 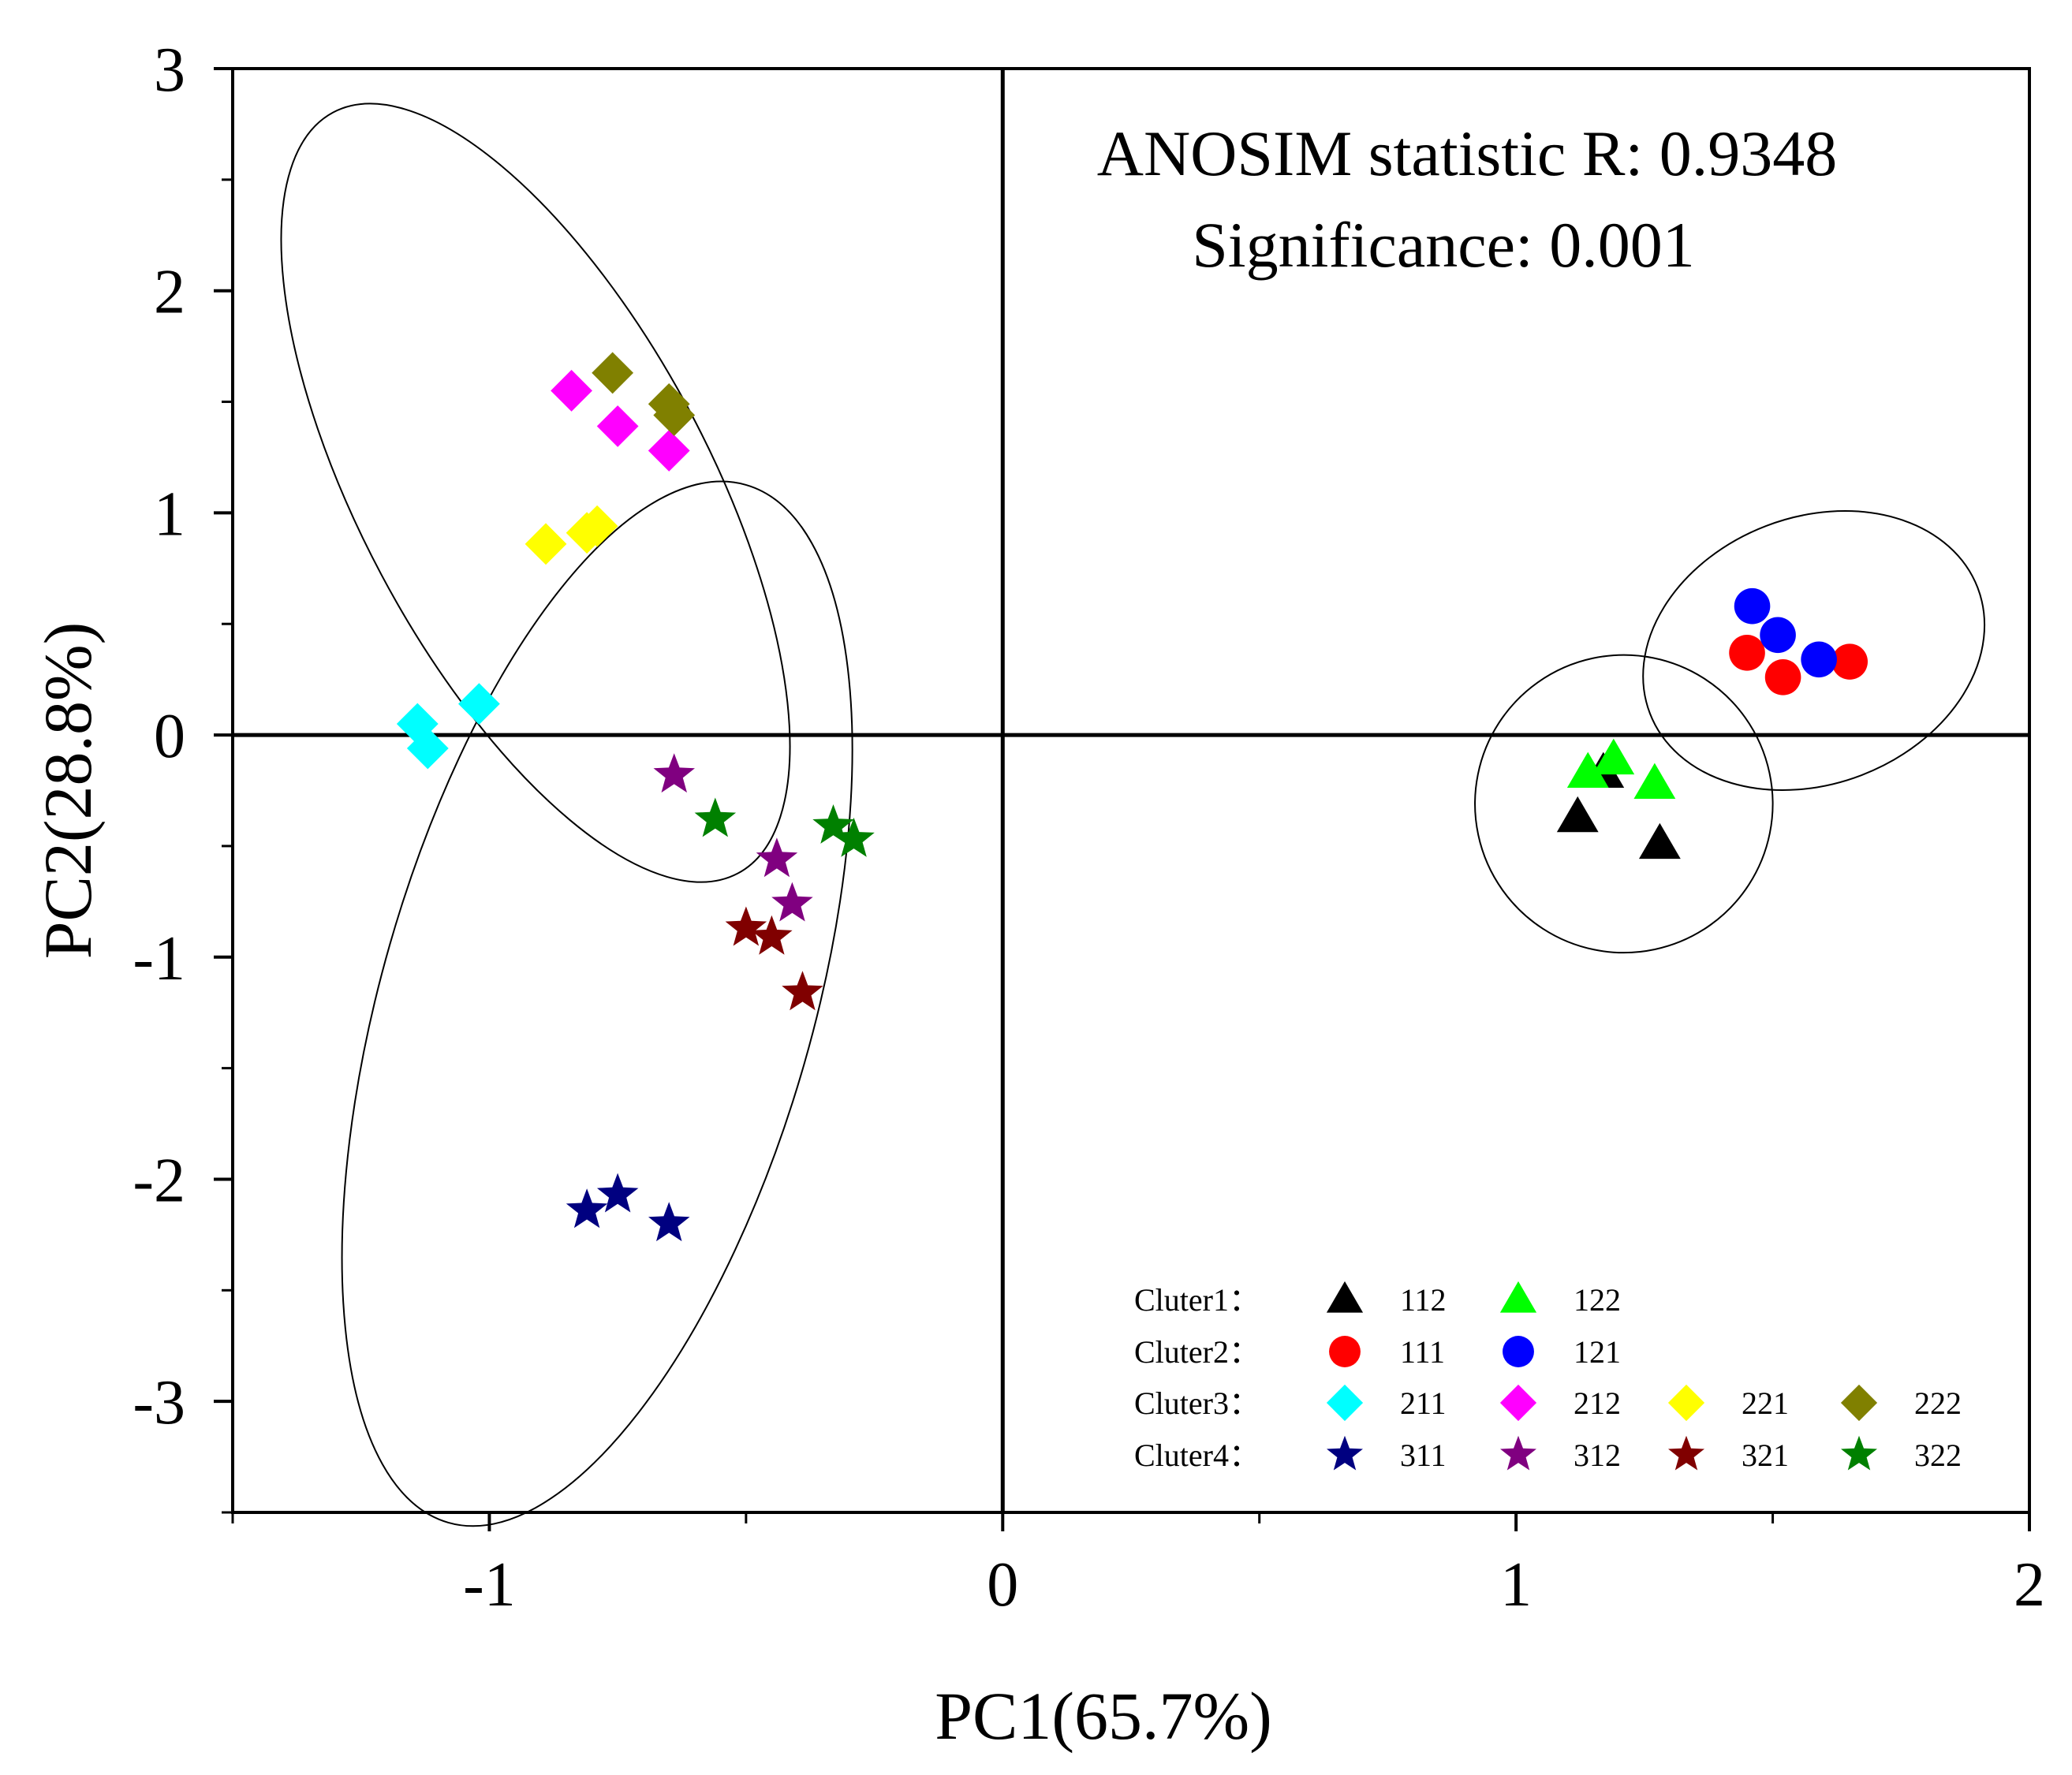 I want to click on x-axis-label: PC1(65.7%), so click(x=1103, y=1716).